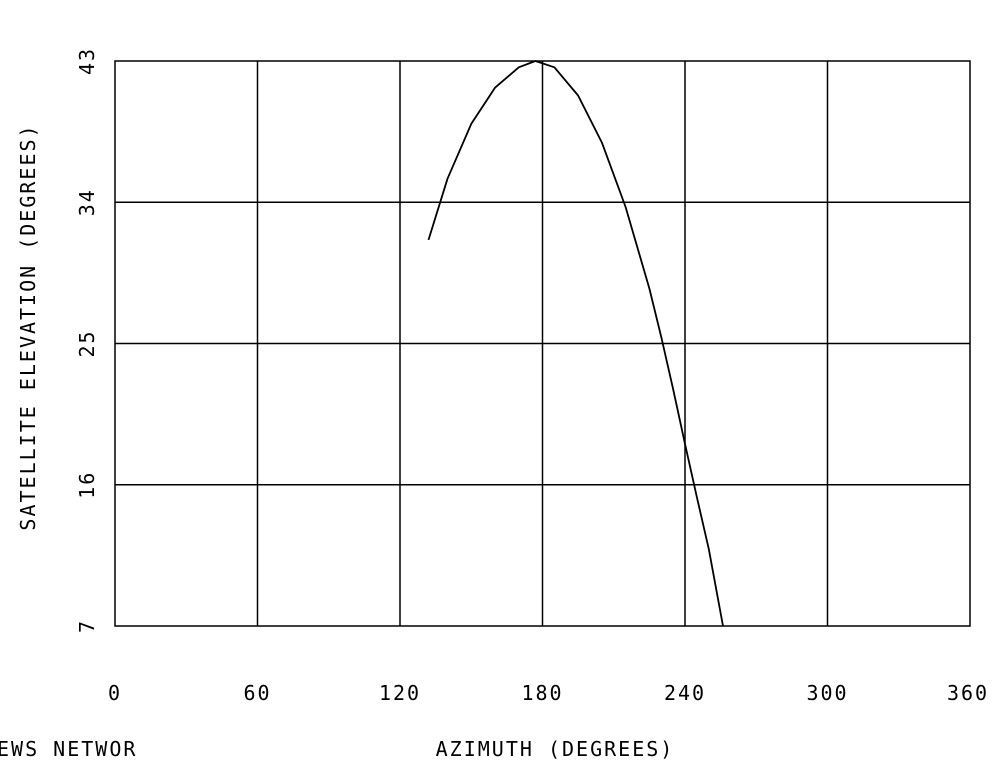 This screenshot has height=768, width=1006. I want to click on footer-left-text: EWS NETWOR, so click(68, 749).